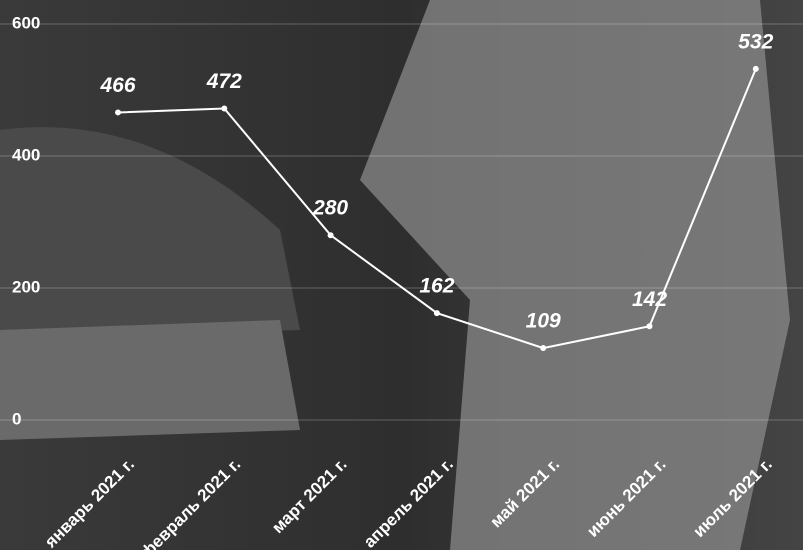 This screenshot has height=550, width=803. I want to click on value-label: 109, so click(543, 321).